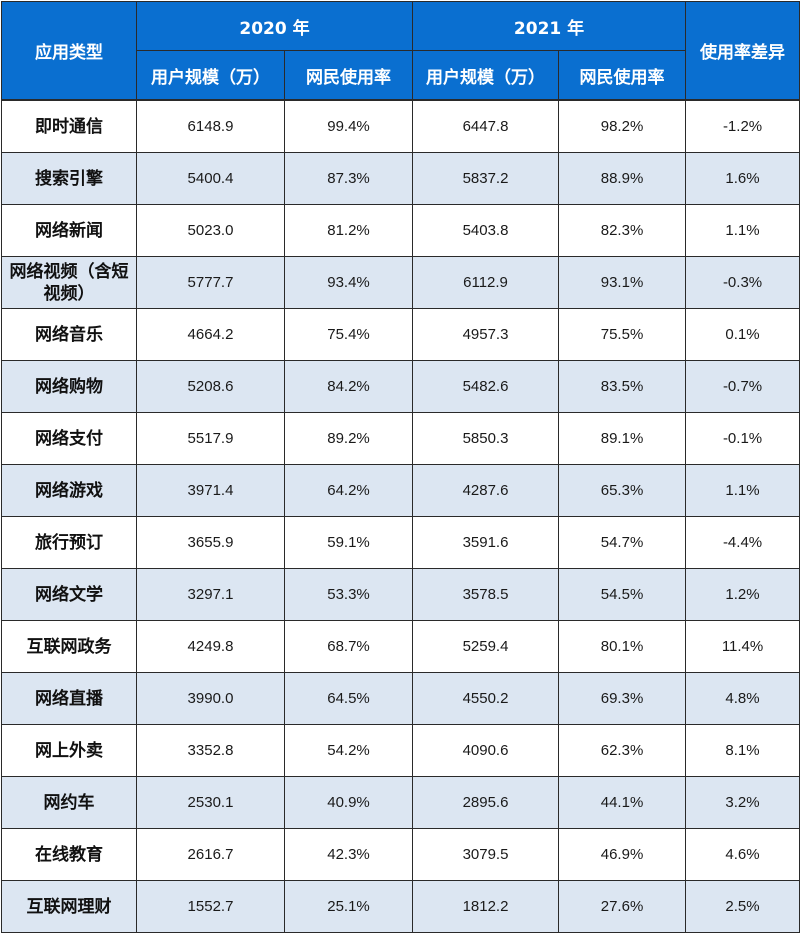 This screenshot has height=948, width=800. I want to click on table-row: 即时通信 6148.9 99.4% 6447.8 98.2% -1.2%, so click(400, 126).